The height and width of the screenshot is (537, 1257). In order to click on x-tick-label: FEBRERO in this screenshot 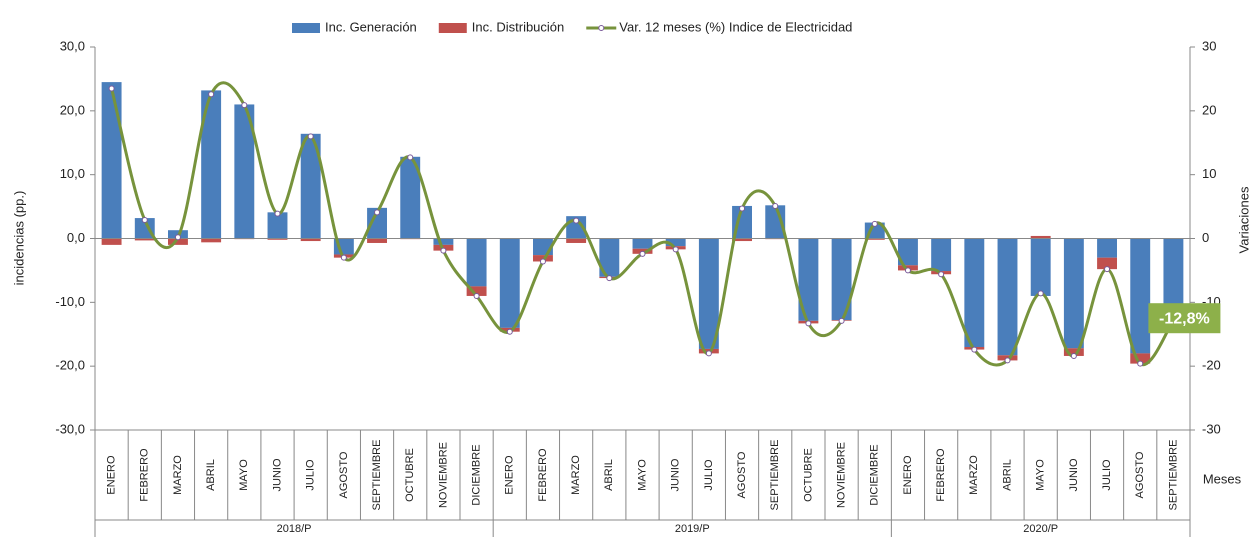, I will do `click(145, 475)`.